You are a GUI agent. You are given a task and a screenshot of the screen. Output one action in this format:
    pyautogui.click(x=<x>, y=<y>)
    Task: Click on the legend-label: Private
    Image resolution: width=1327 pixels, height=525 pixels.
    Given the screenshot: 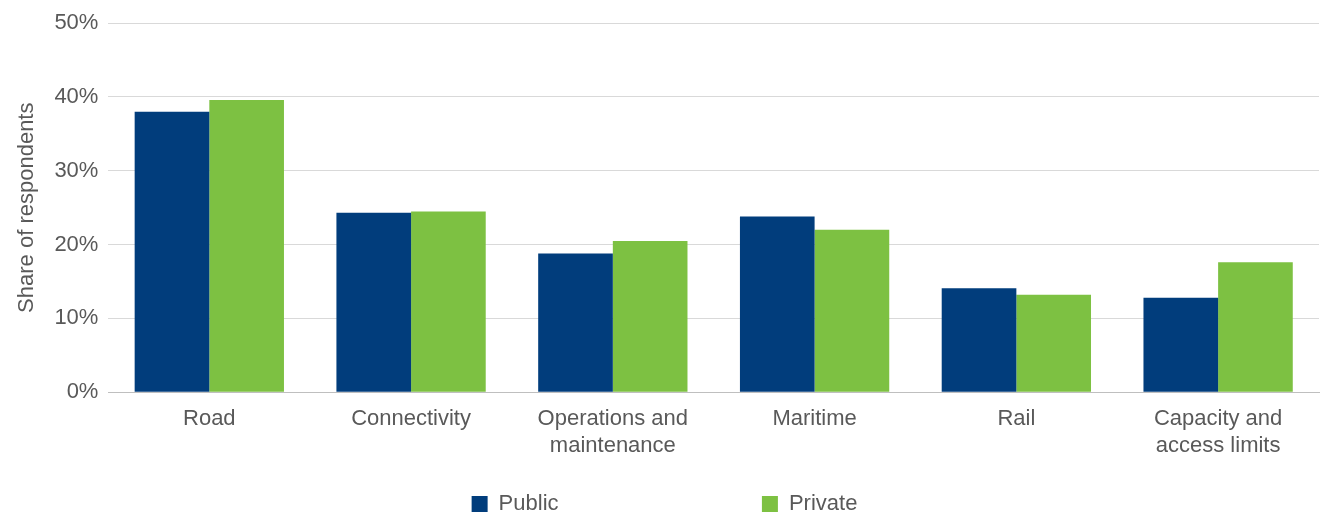 What is the action you would take?
    pyautogui.click(x=823, y=503)
    